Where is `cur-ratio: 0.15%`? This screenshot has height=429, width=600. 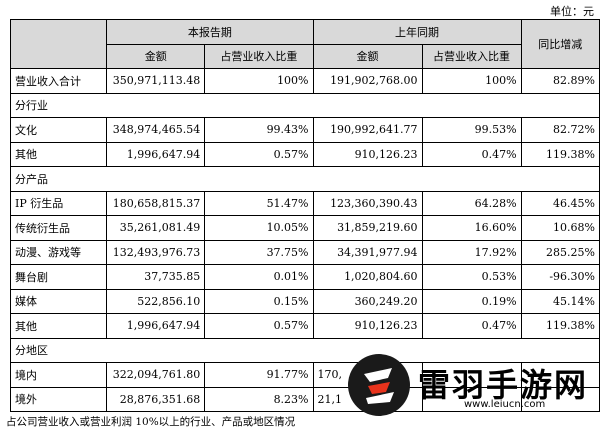
cur-ratio: 0.15% is located at coordinates (259, 301).